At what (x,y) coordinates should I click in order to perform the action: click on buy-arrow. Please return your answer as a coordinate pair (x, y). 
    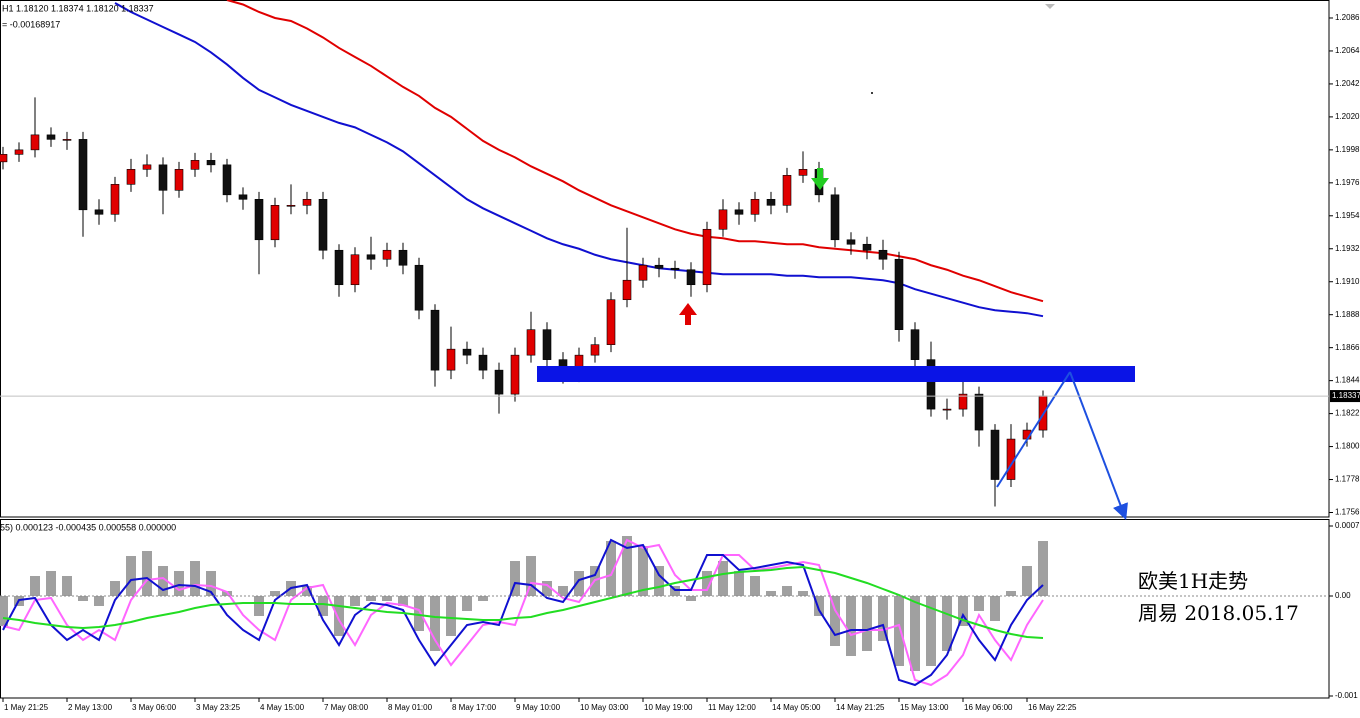
    Looking at the image, I should click on (688, 314).